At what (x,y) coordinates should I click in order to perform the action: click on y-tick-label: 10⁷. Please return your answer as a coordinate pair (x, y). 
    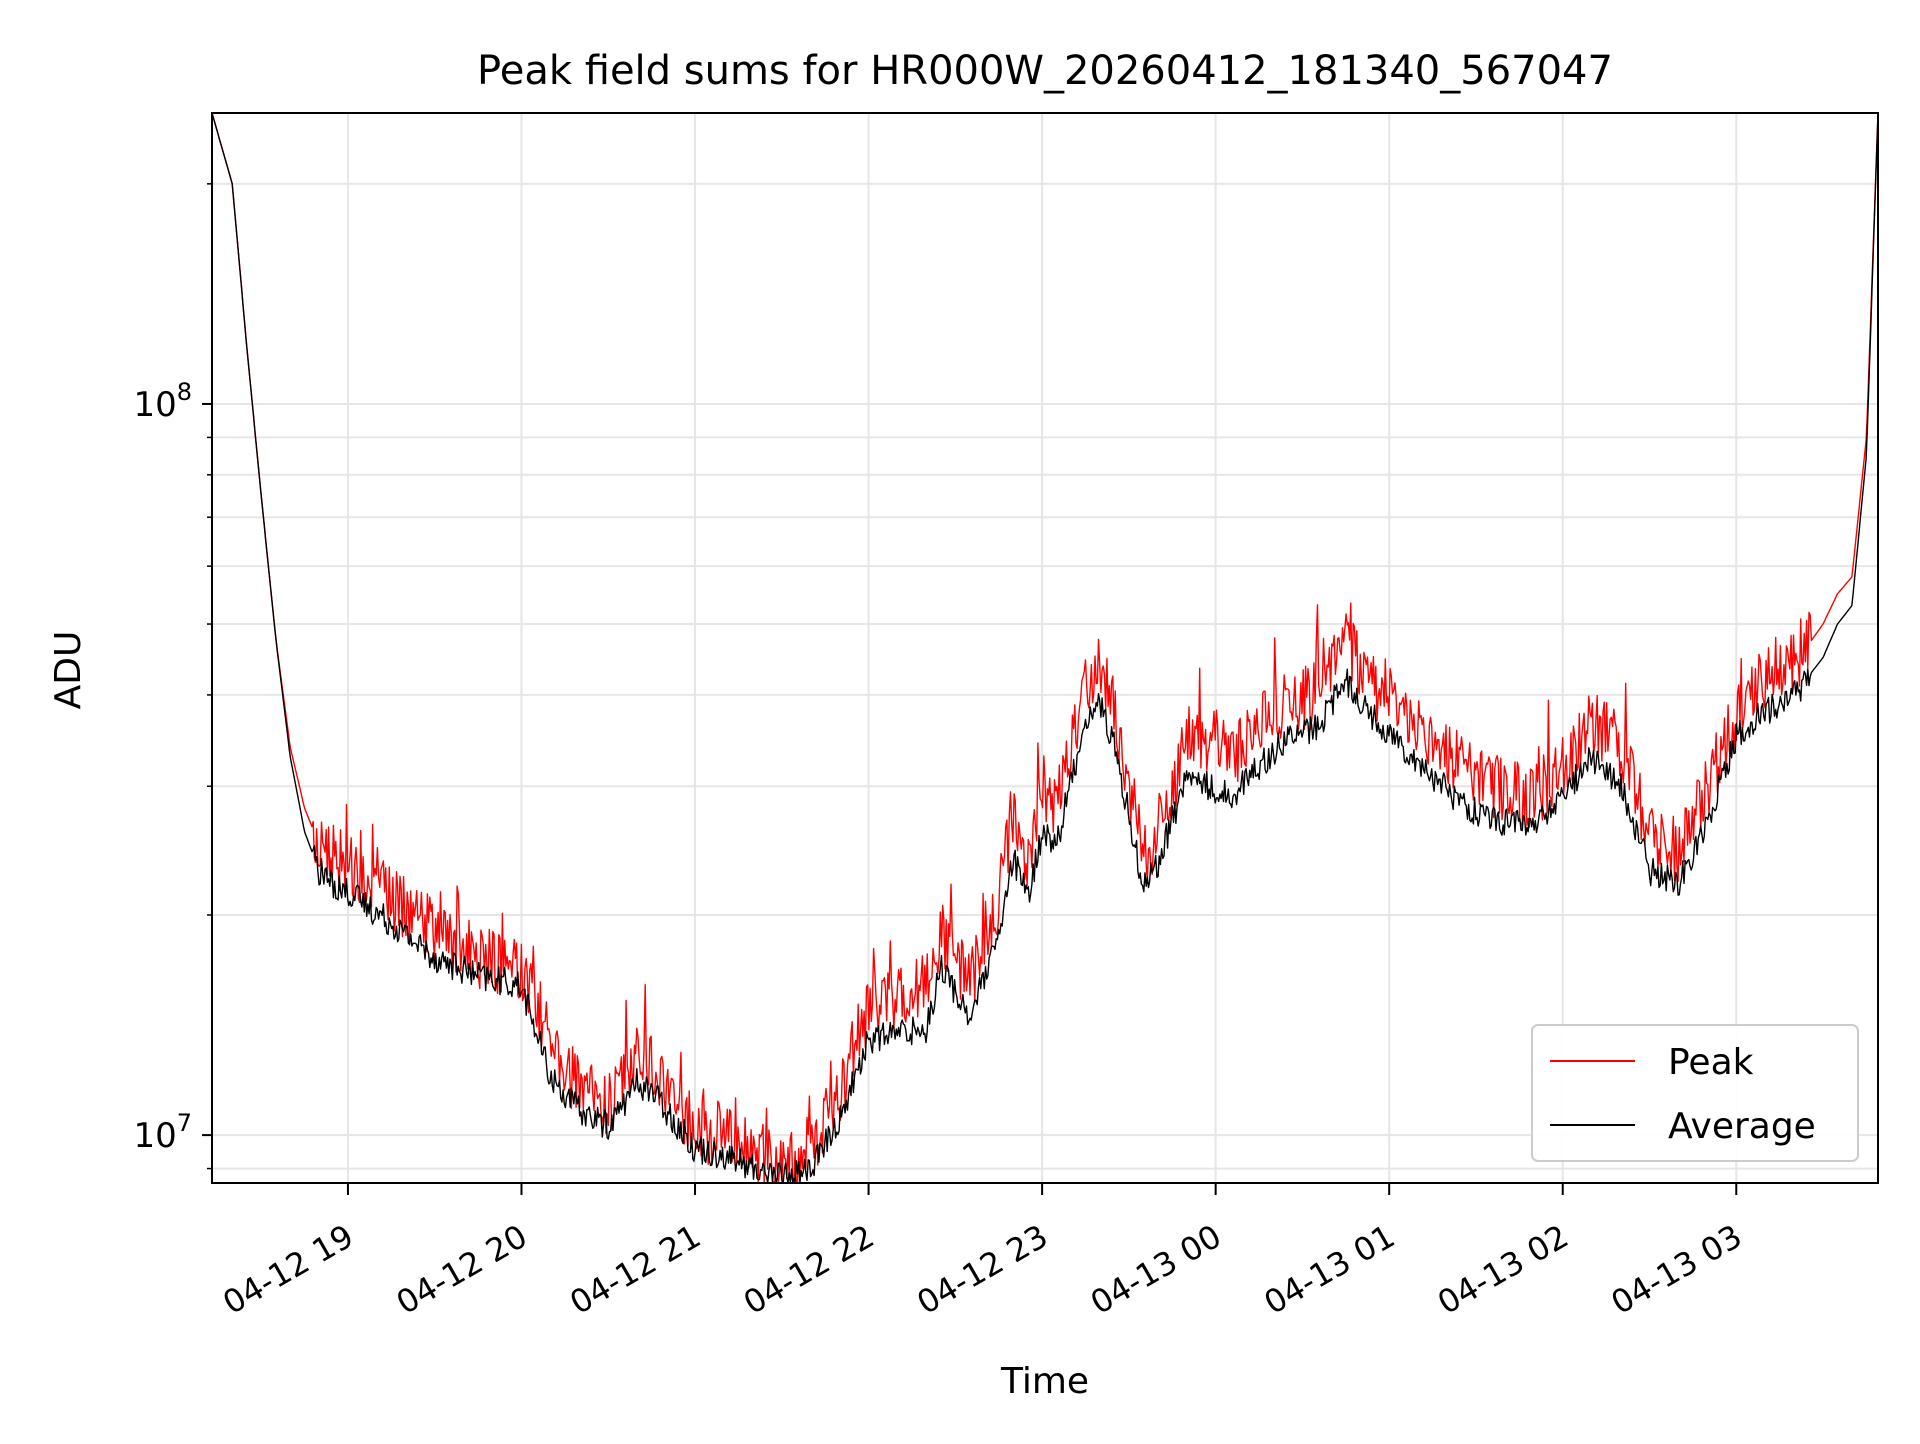
    Looking at the image, I should click on (162, 1132).